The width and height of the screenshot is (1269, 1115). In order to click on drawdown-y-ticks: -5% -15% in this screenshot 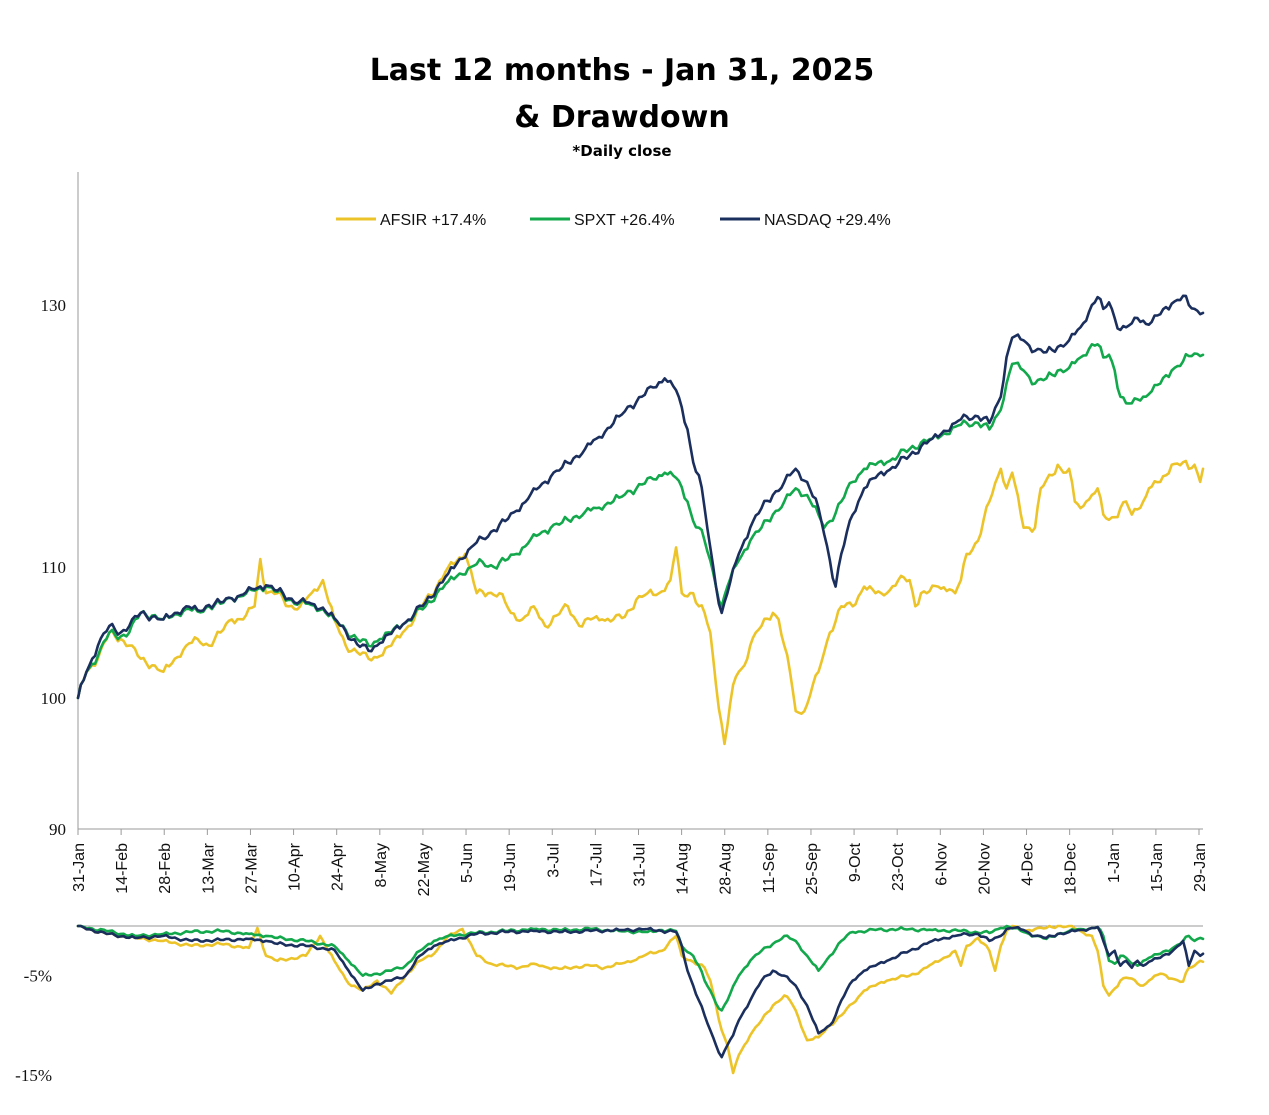, I will do `click(33, 1026)`.